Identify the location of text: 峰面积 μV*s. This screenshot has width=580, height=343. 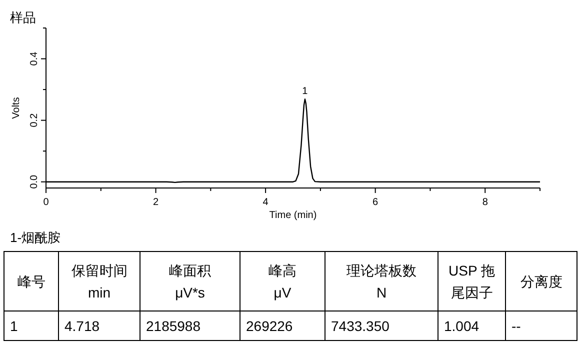
(190, 281).